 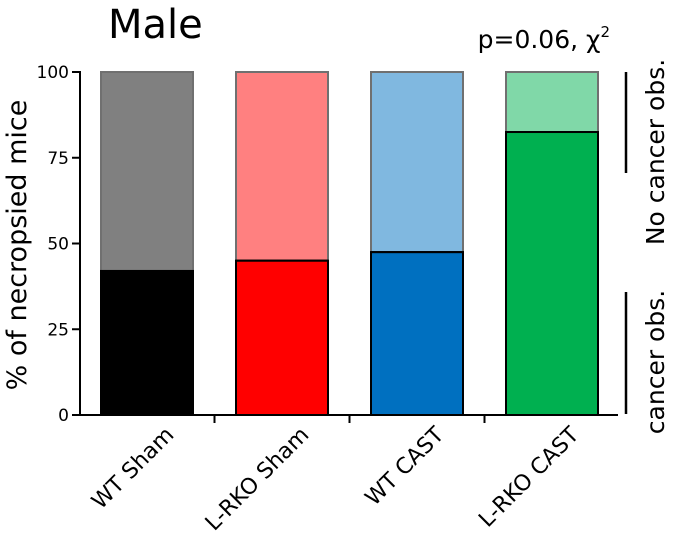 I want to click on chi-superscript: 2, so click(x=605, y=32).